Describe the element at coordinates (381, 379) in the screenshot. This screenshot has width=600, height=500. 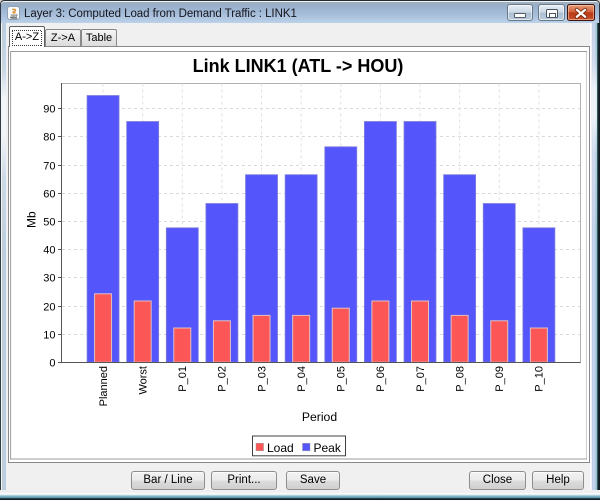
I see `svg-text: P_06` at that location.